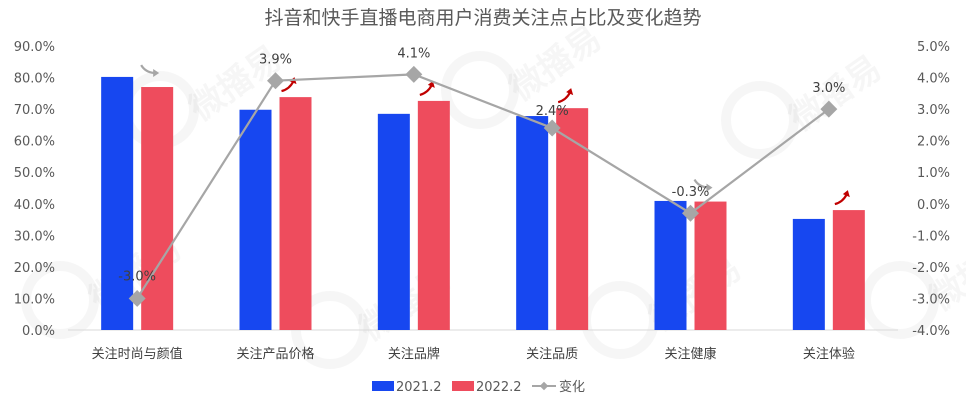 This screenshot has width=966, height=400. I want to click on left-axis-tick: 0.0%, so click(38, 331).